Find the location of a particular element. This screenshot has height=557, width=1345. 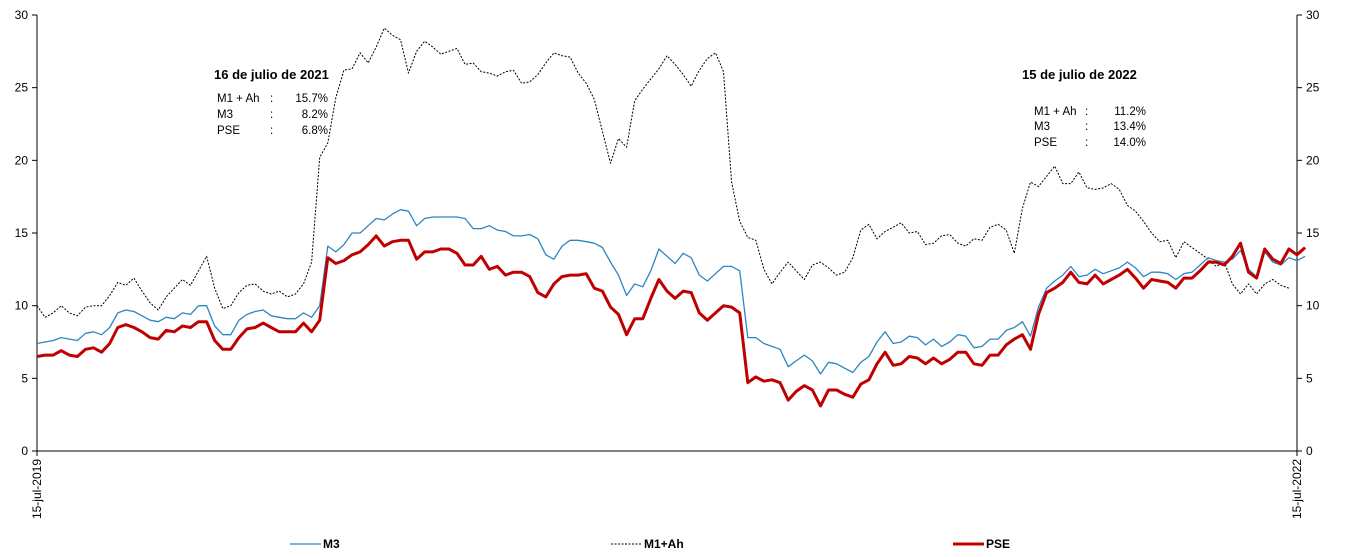

annotation-value: 6.8% is located at coordinates (315, 131).